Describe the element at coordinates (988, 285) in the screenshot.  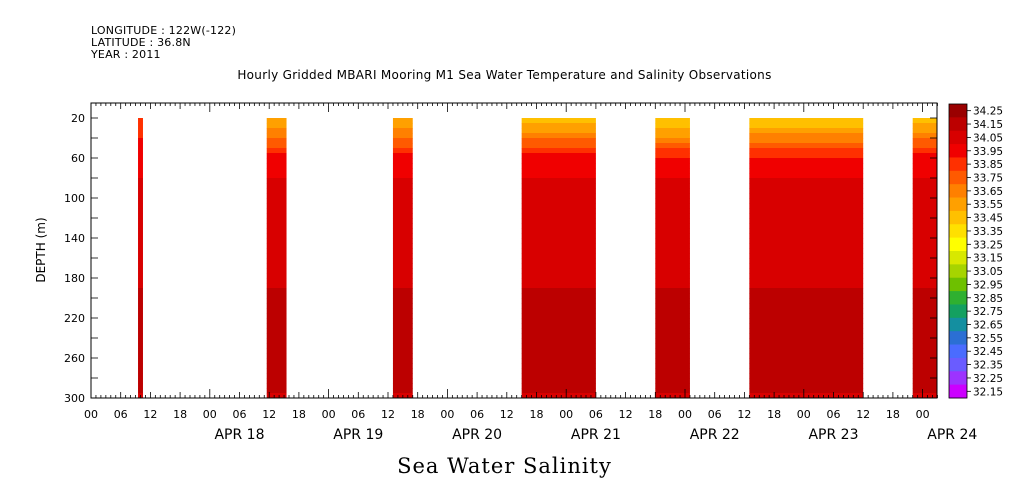
I see `colorbar-label: 32.95` at that location.